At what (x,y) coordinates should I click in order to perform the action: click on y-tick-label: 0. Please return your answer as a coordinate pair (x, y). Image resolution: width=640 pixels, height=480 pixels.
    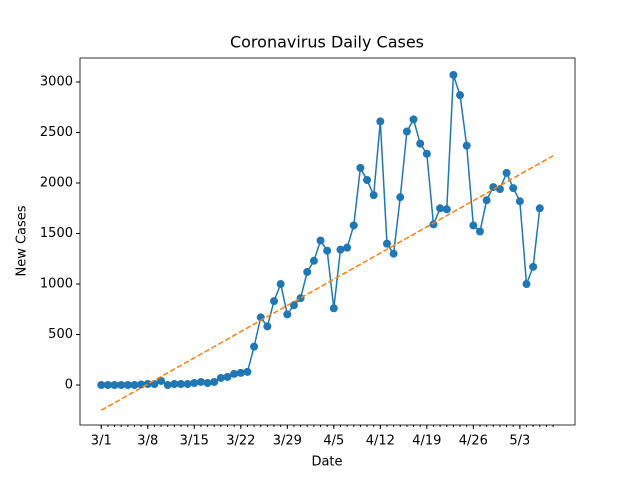
    Looking at the image, I should click on (69, 385).